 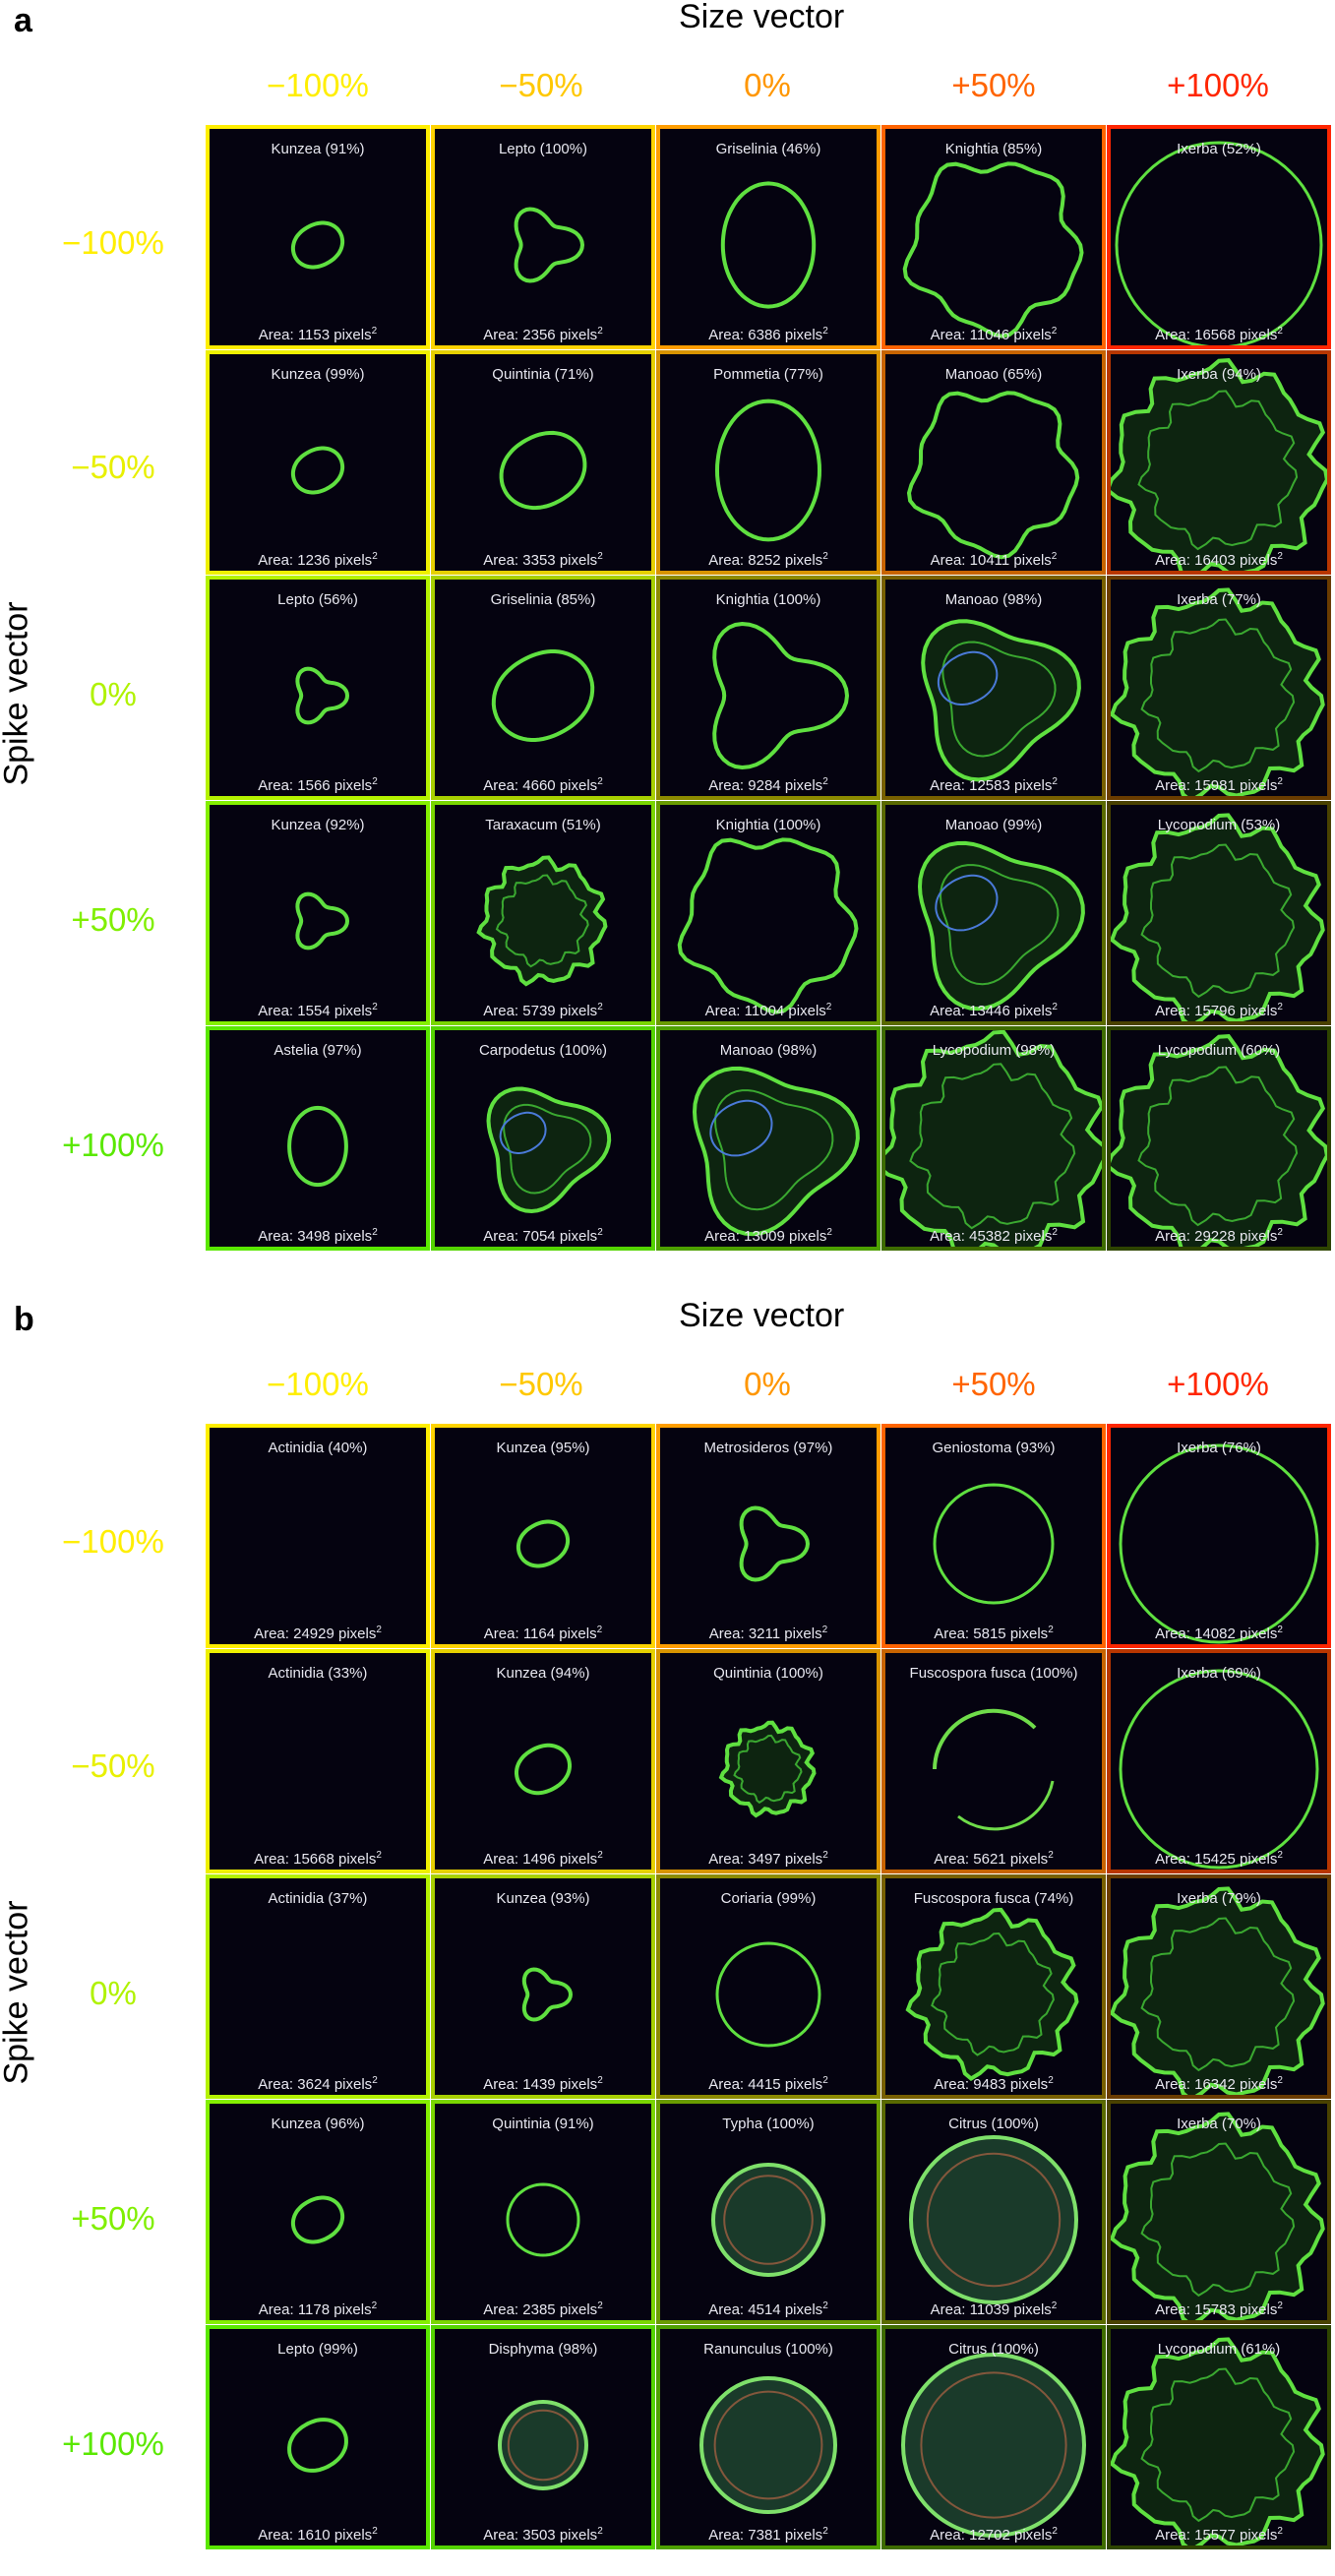 What do you see at coordinates (539, 2309) in the screenshot?
I see `area-value: 2385` at bounding box center [539, 2309].